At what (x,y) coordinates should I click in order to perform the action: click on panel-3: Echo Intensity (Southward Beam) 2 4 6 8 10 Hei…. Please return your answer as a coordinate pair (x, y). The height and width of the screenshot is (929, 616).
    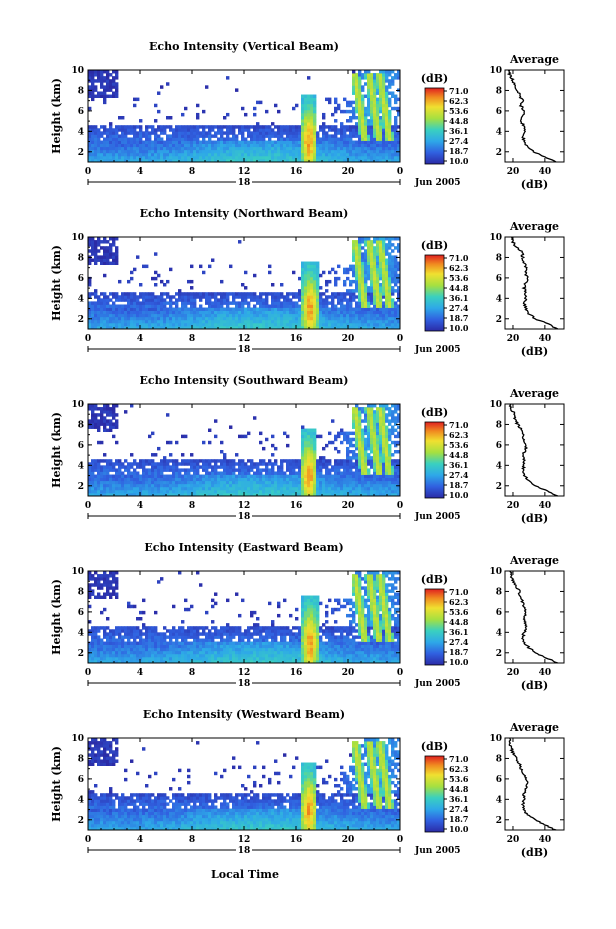
    Looking at the image, I should click on (307, 449).